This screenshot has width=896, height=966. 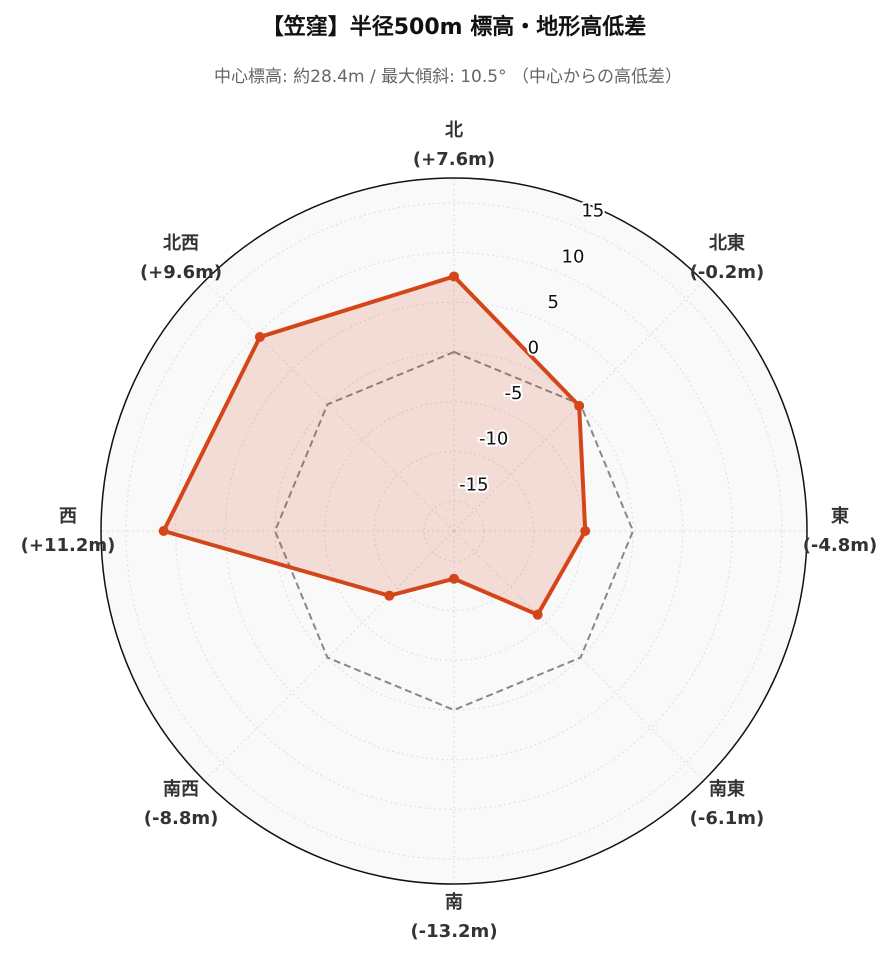 What do you see at coordinates (181, 243) in the screenshot?
I see `category-label: 北西` at bounding box center [181, 243].